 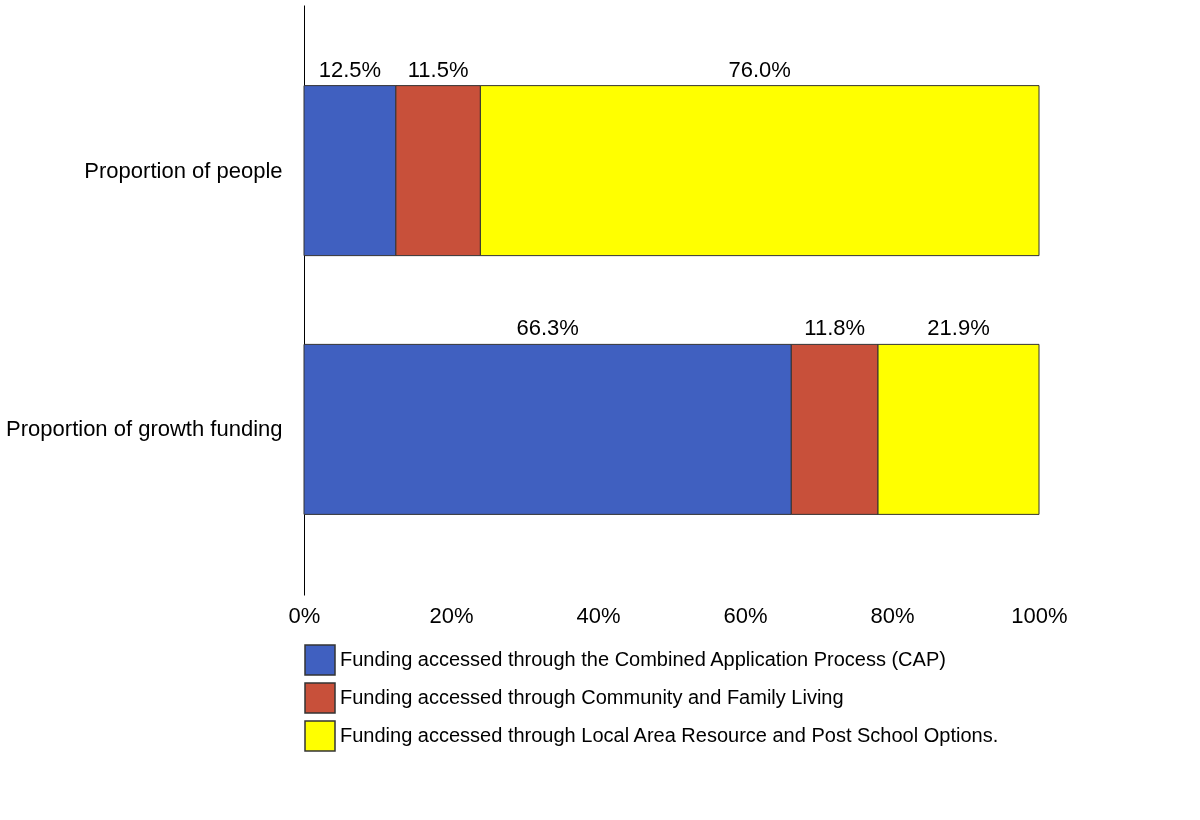 What do you see at coordinates (592, 697) in the screenshot?
I see `legend-label: Funding accessed through Community and Family Living` at bounding box center [592, 697].